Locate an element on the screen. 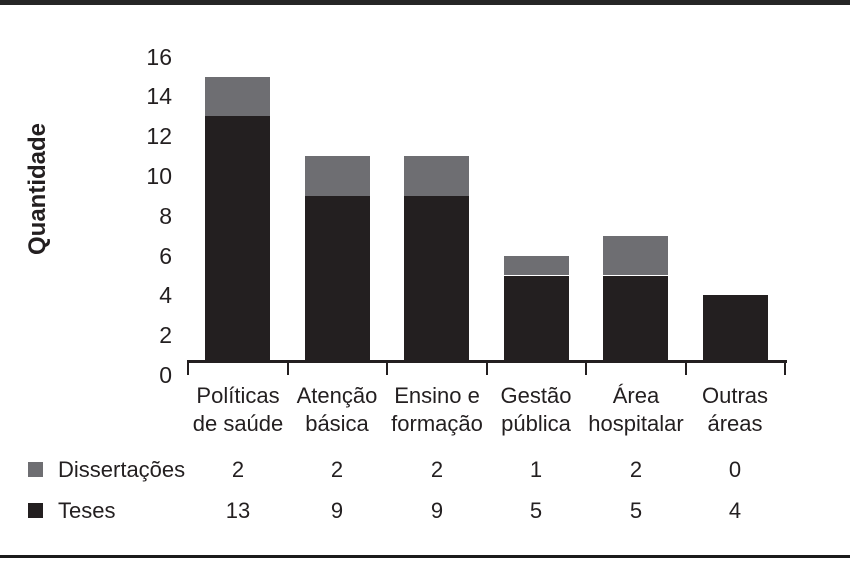  category-label-line: Outras is located at coordinates (735, 395).